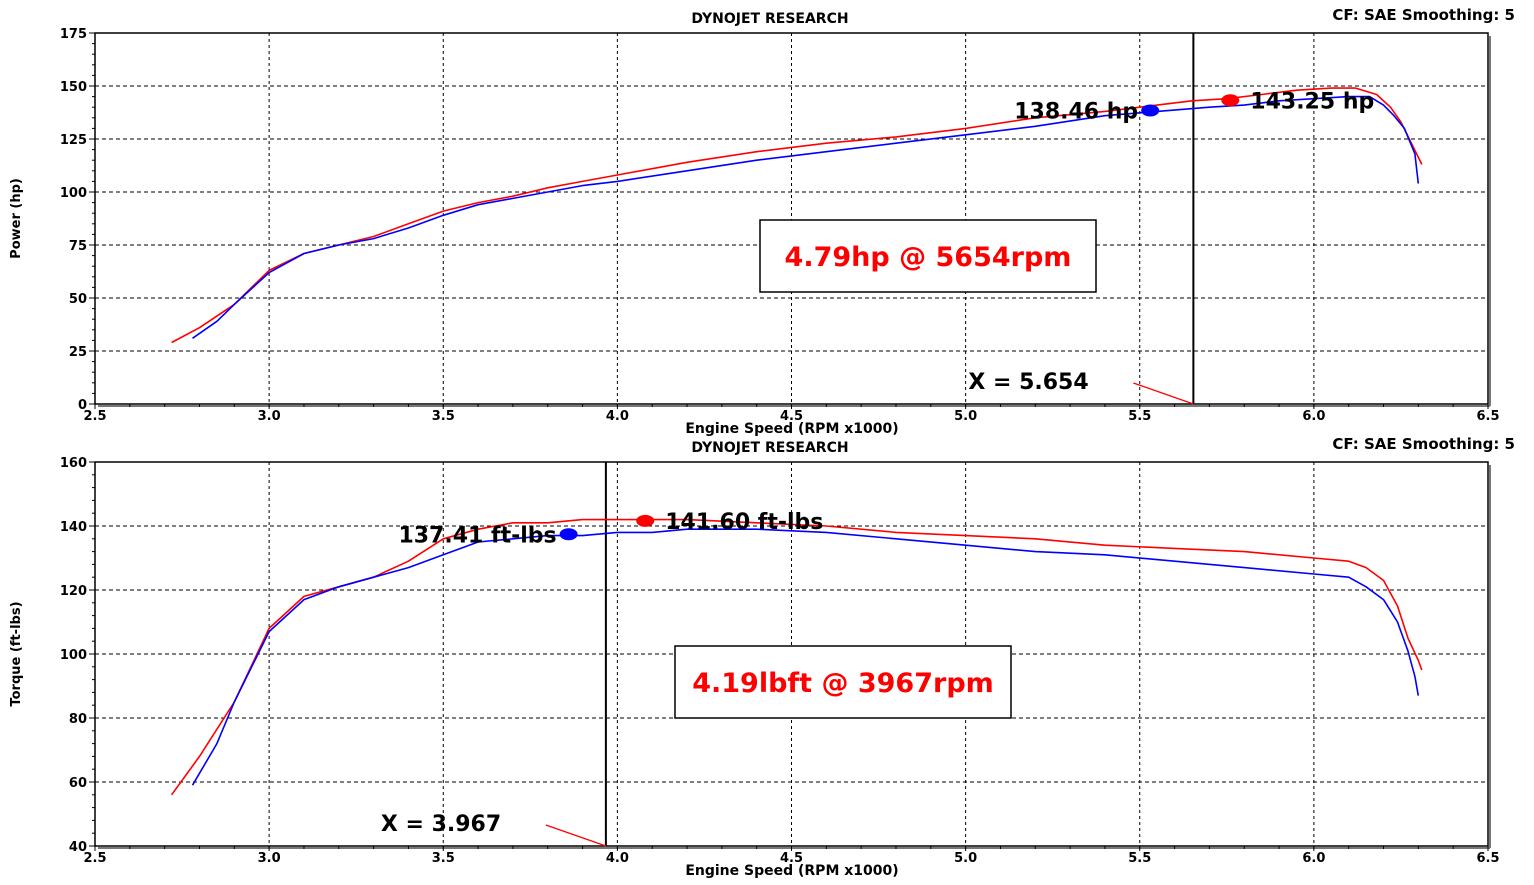 This screenshot has height=885, width=1534. What do you see at coordinates (73, 87) in the screenshot?
I see `y-tick-label: 150` at bounding box center [73, 87].